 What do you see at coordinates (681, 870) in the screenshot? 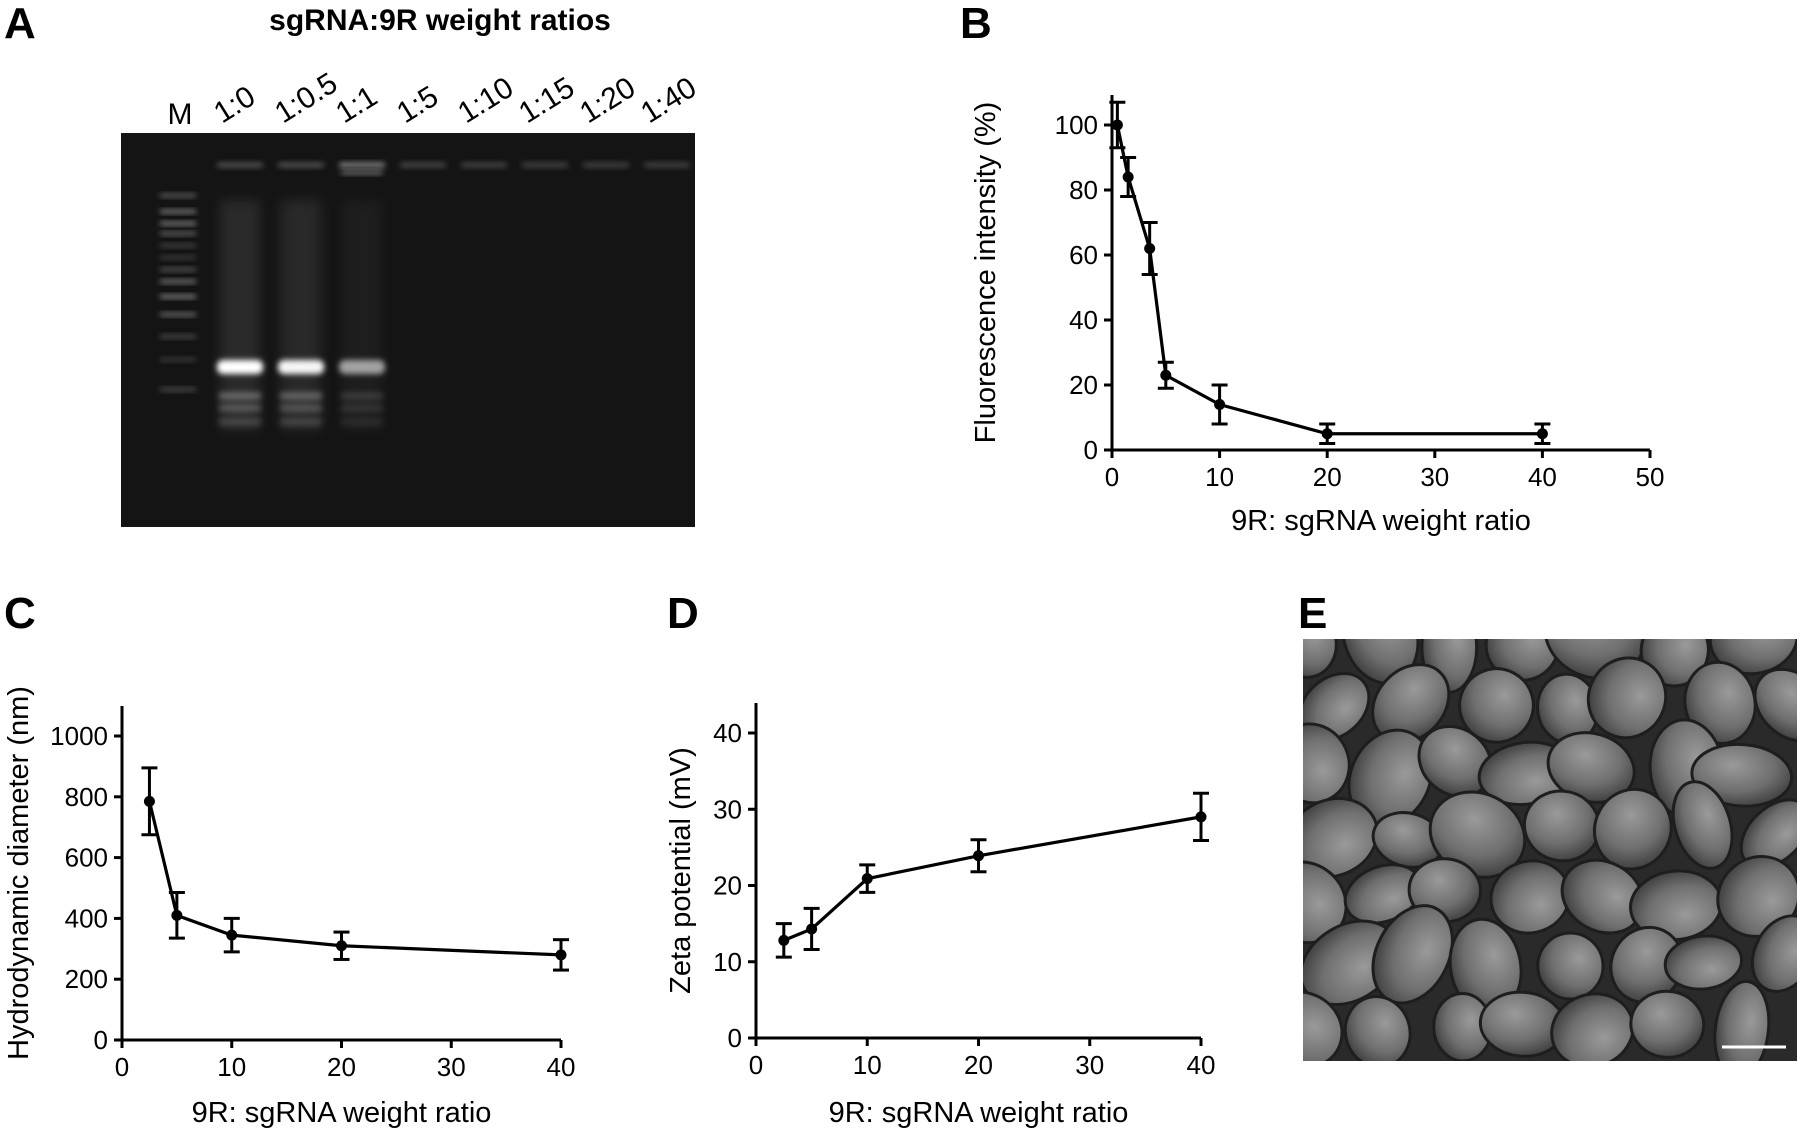
I see `y-axis-title: Zeta potential (mV)` at bounding box center [681, 870].